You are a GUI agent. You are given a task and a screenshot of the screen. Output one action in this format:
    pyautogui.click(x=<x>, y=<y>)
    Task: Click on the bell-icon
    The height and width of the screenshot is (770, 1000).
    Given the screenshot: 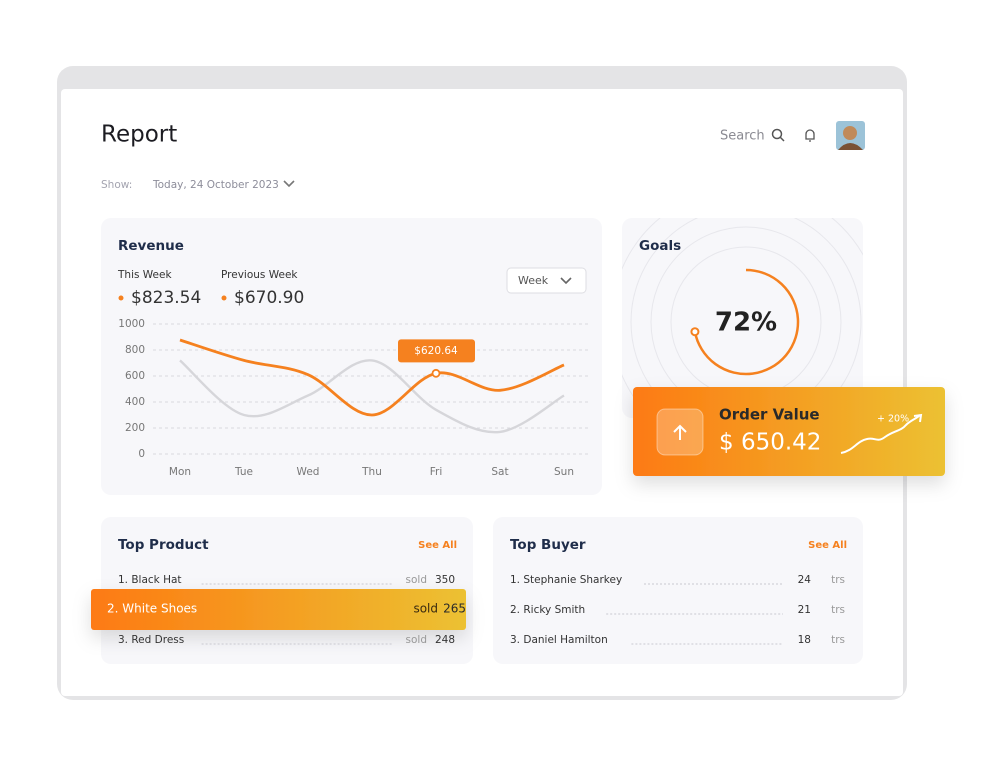 What is the action you would take?
    pyautogui.click(x=810, y=135)
    